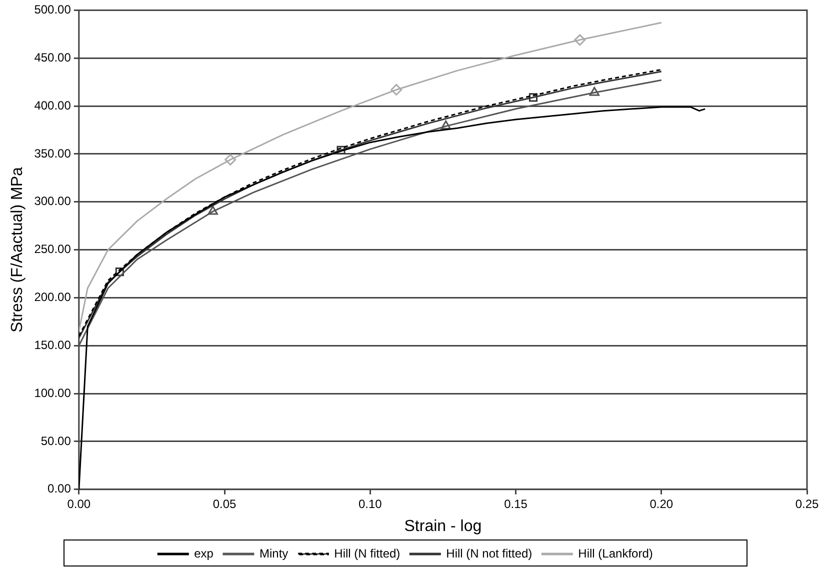 The height and width of the screenshot is (570, 829). I want to click on y-tick-label: 300.00, so click(53, 201).